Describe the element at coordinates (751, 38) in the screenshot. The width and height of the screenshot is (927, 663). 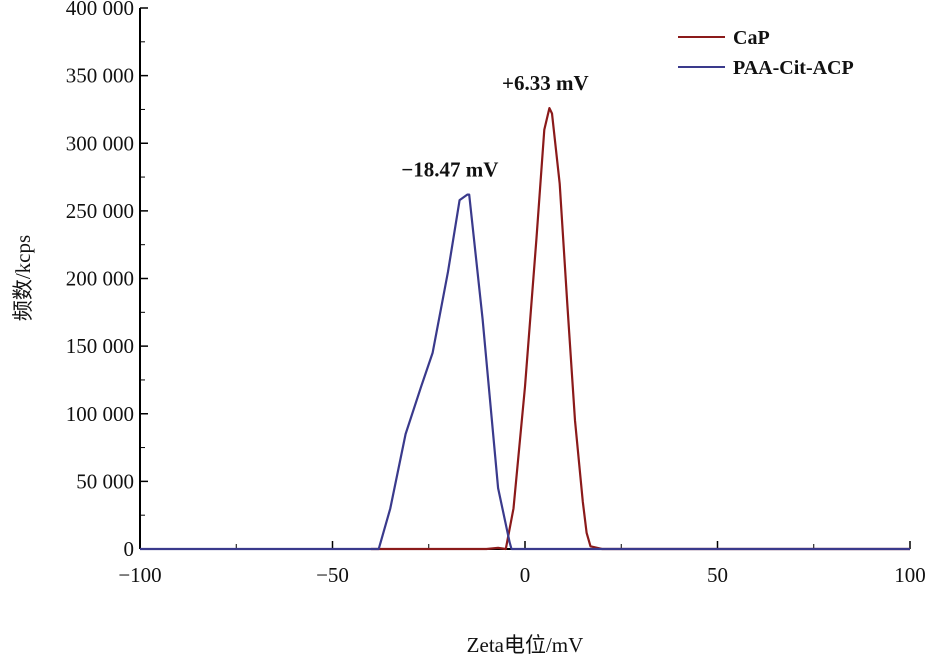
I see `legend-label-cap: CaP` at that location.